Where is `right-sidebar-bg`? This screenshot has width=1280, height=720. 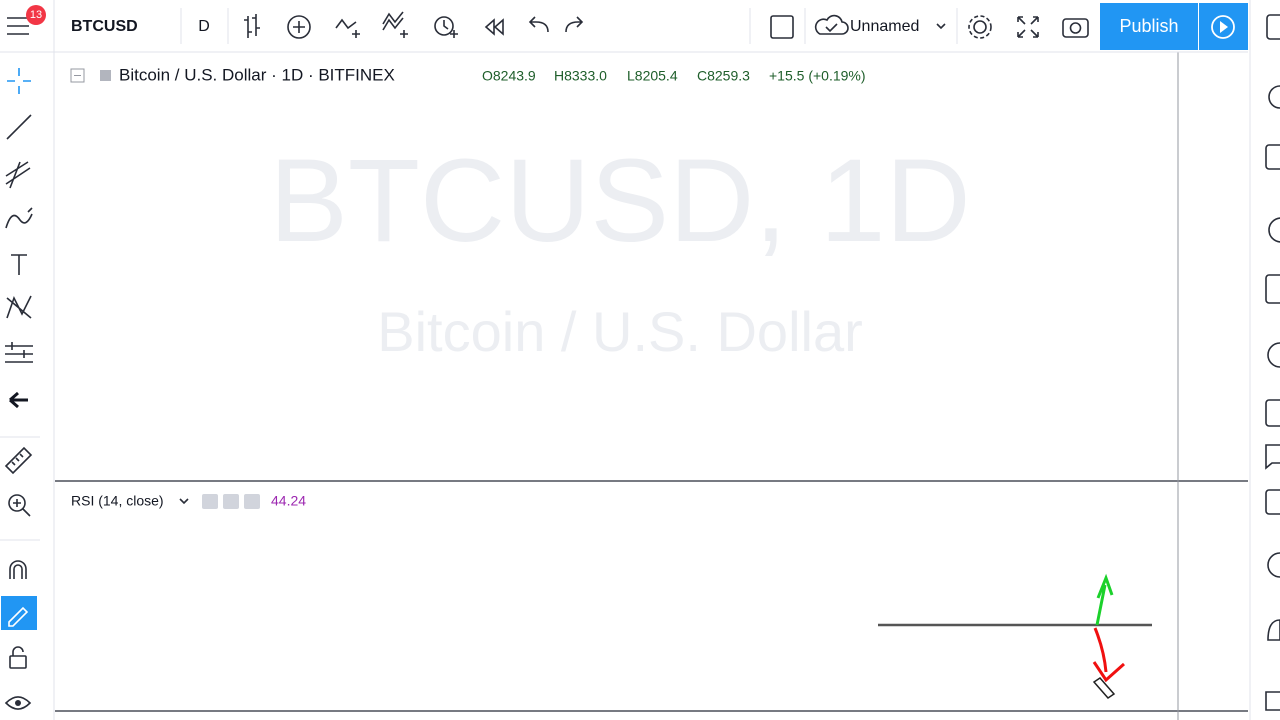
right-sidebar-bg is located at coordinates (1265, 360).